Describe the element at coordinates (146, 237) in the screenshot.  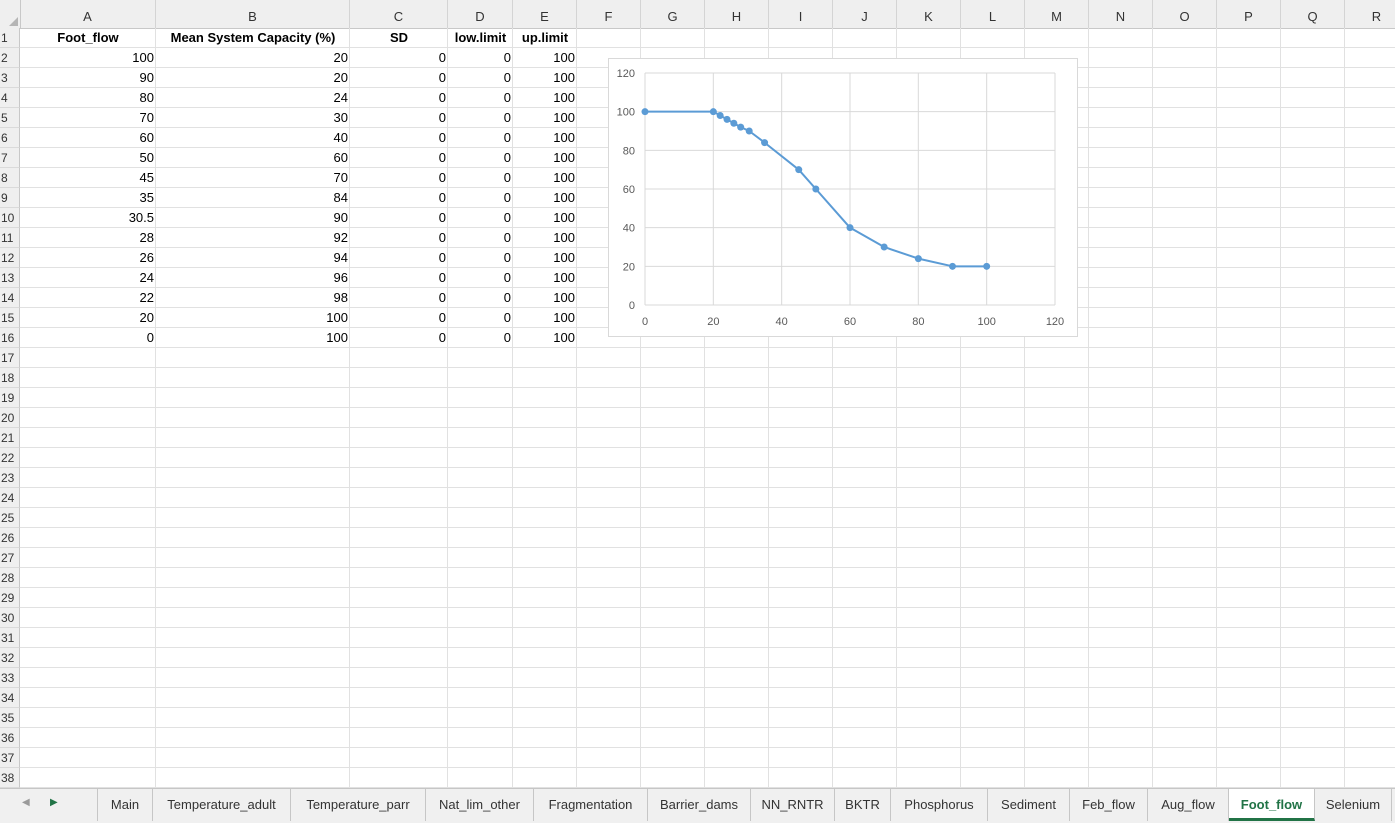
I see `data-cell: 28` at that location.